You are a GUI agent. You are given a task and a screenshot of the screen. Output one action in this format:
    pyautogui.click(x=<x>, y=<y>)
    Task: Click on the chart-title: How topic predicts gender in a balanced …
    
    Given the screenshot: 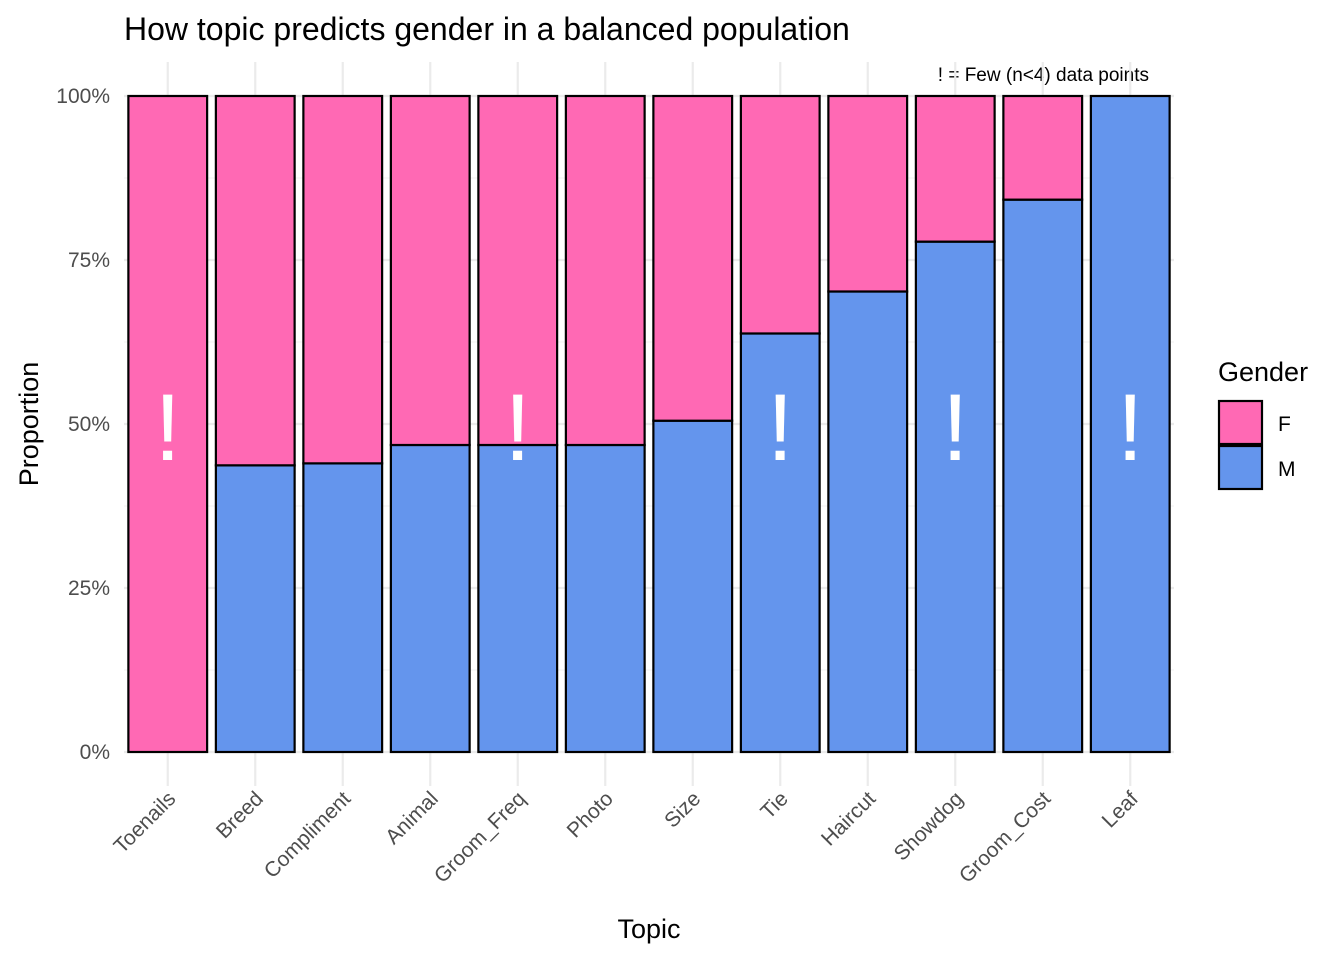 What is the action you would take?
    pyautogui.click(x=487, y=29)
    